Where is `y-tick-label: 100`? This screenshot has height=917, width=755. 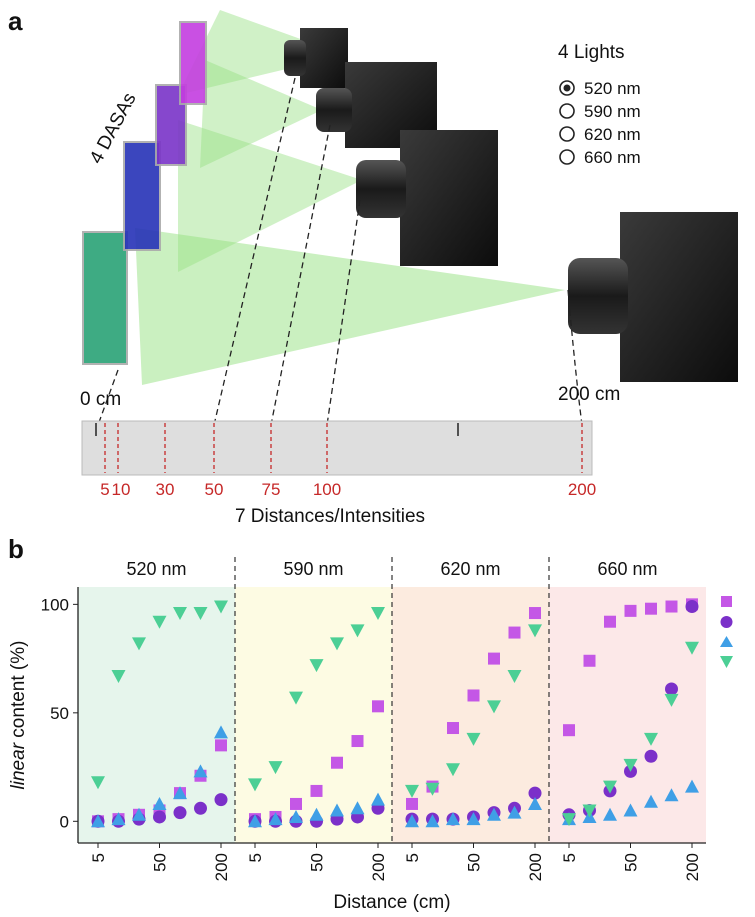
y-tick-label: 100 is located at coordinates (55, 604).